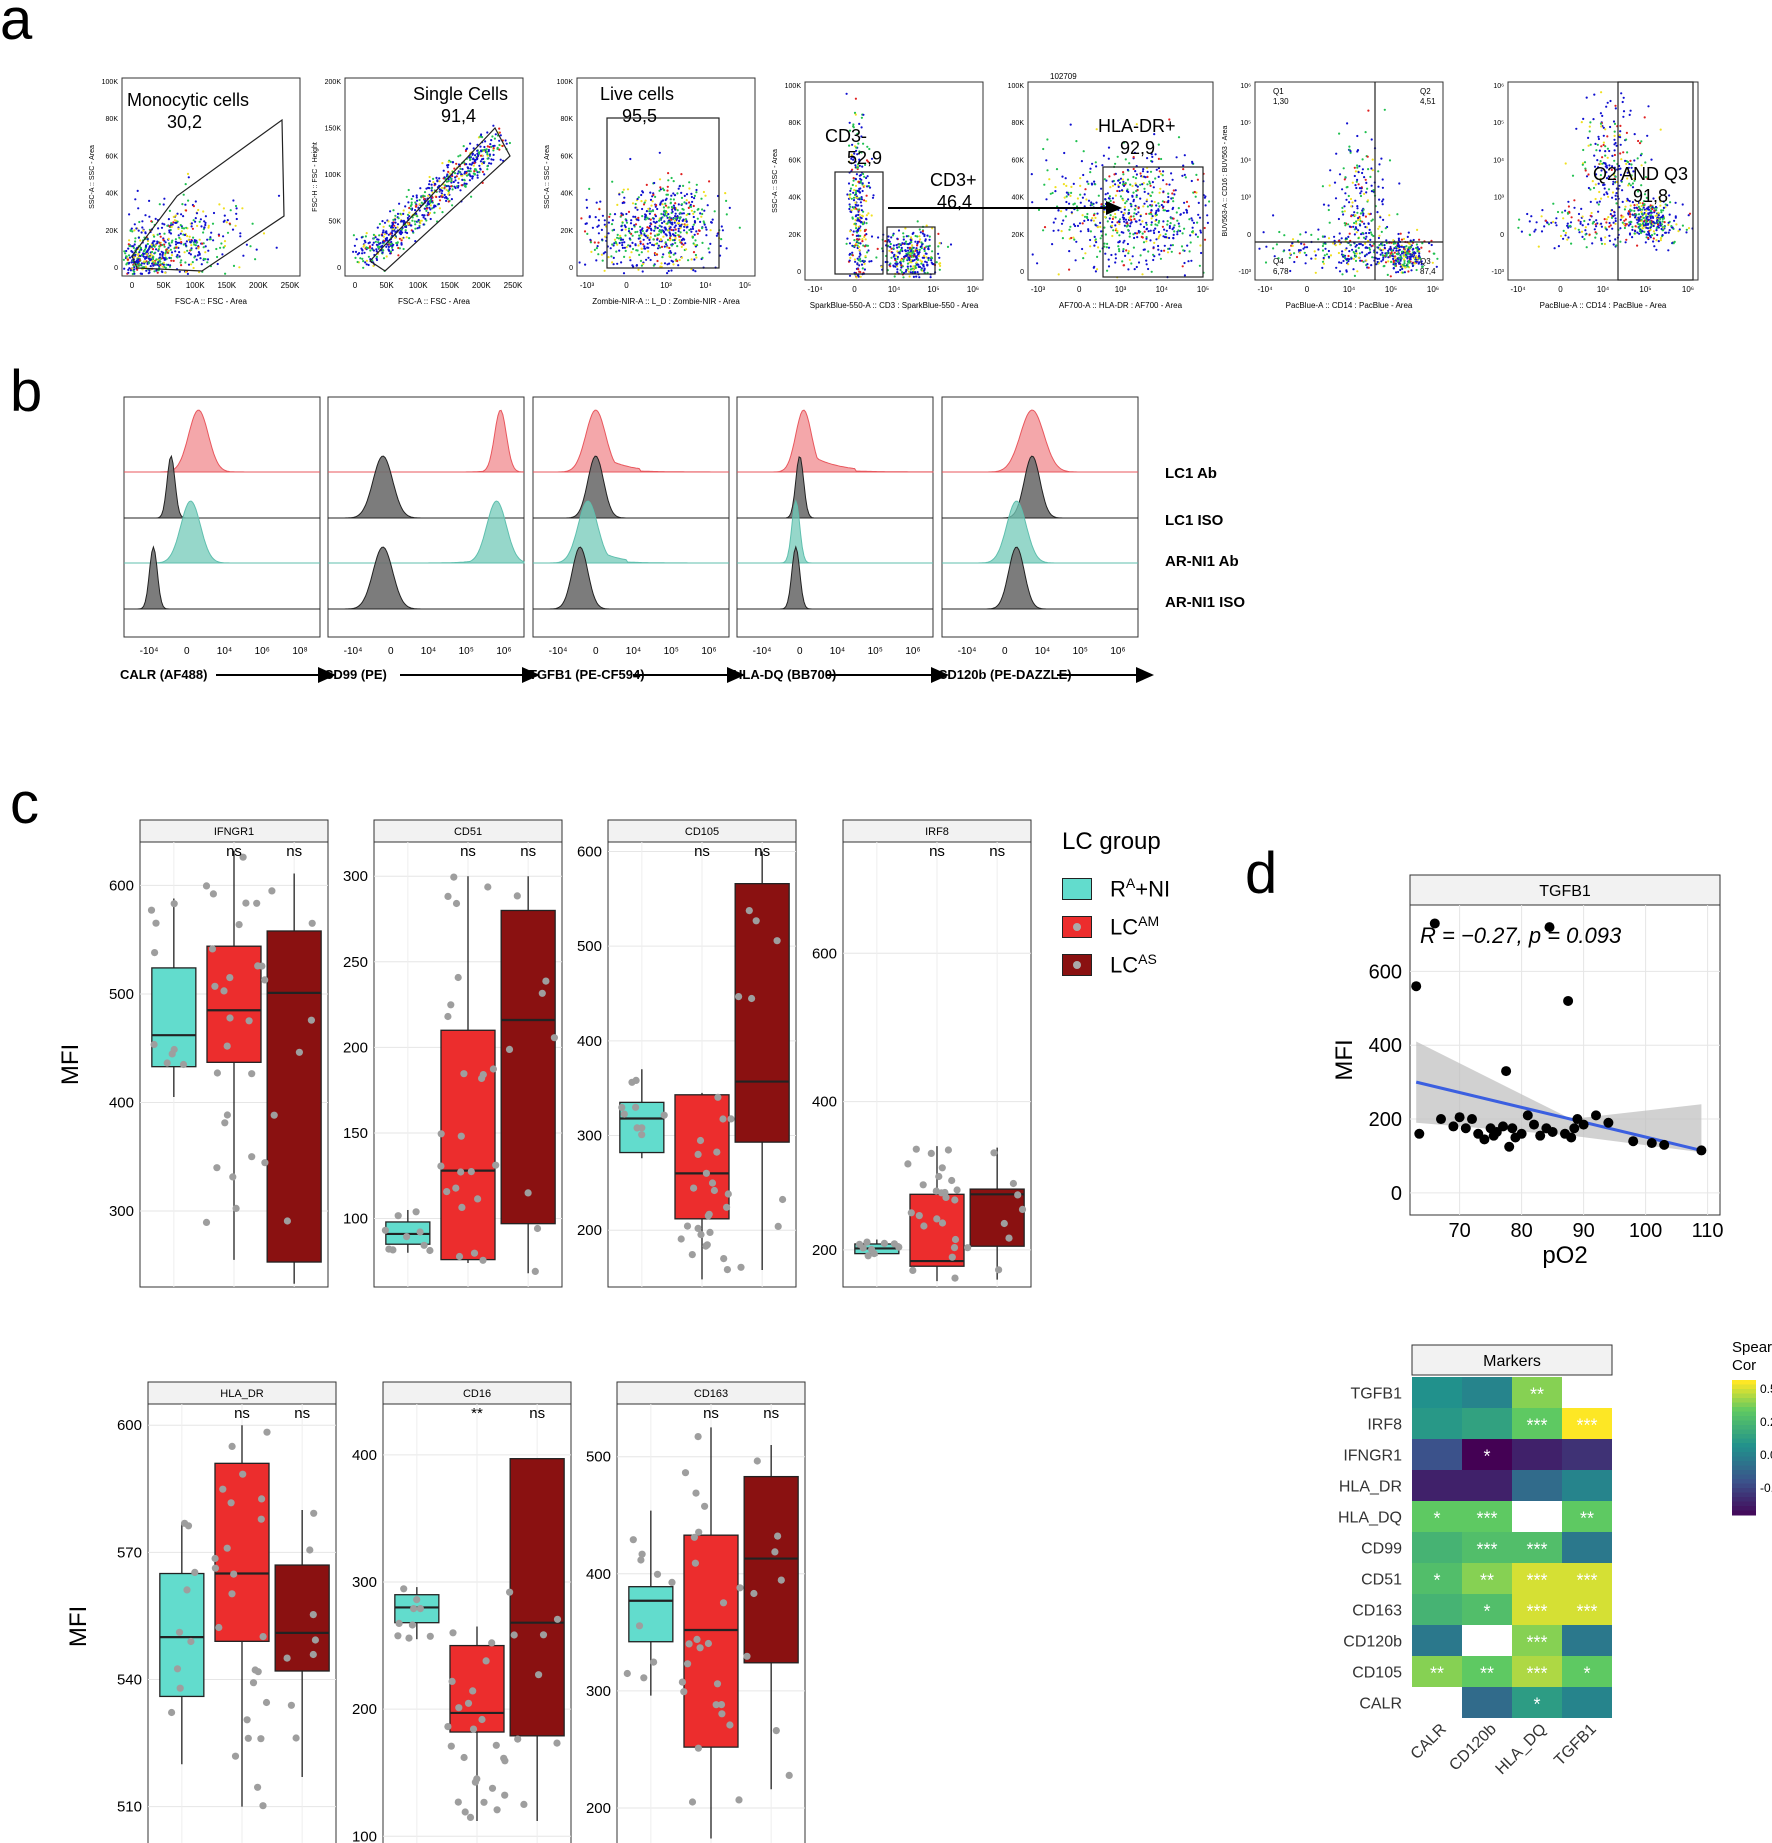 The image size is (1772, 1843). Describe the element at coordinates (637, 94) in the screenshot. I see `gate-label: Live cells` at that location.